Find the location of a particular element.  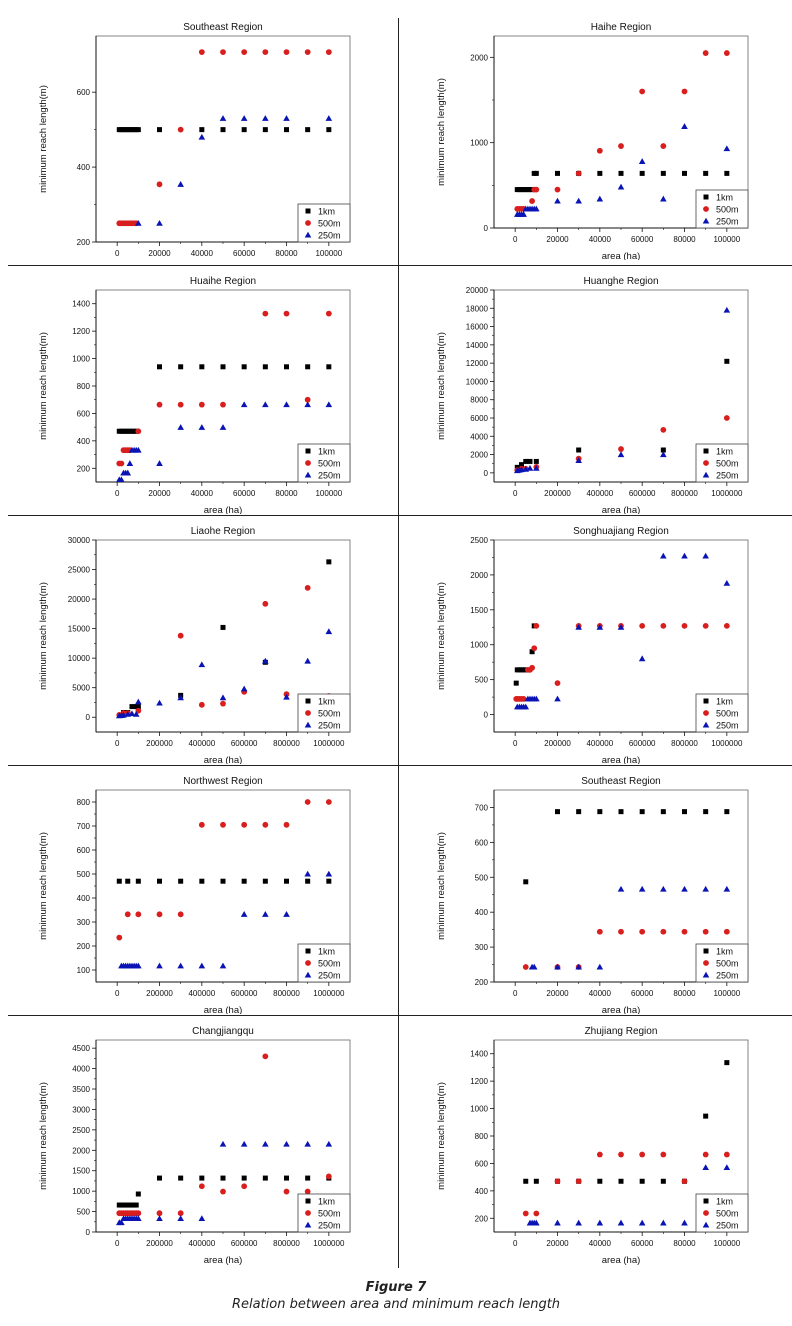

y-tick-label: 14000 is located at coordinates (477, 345).